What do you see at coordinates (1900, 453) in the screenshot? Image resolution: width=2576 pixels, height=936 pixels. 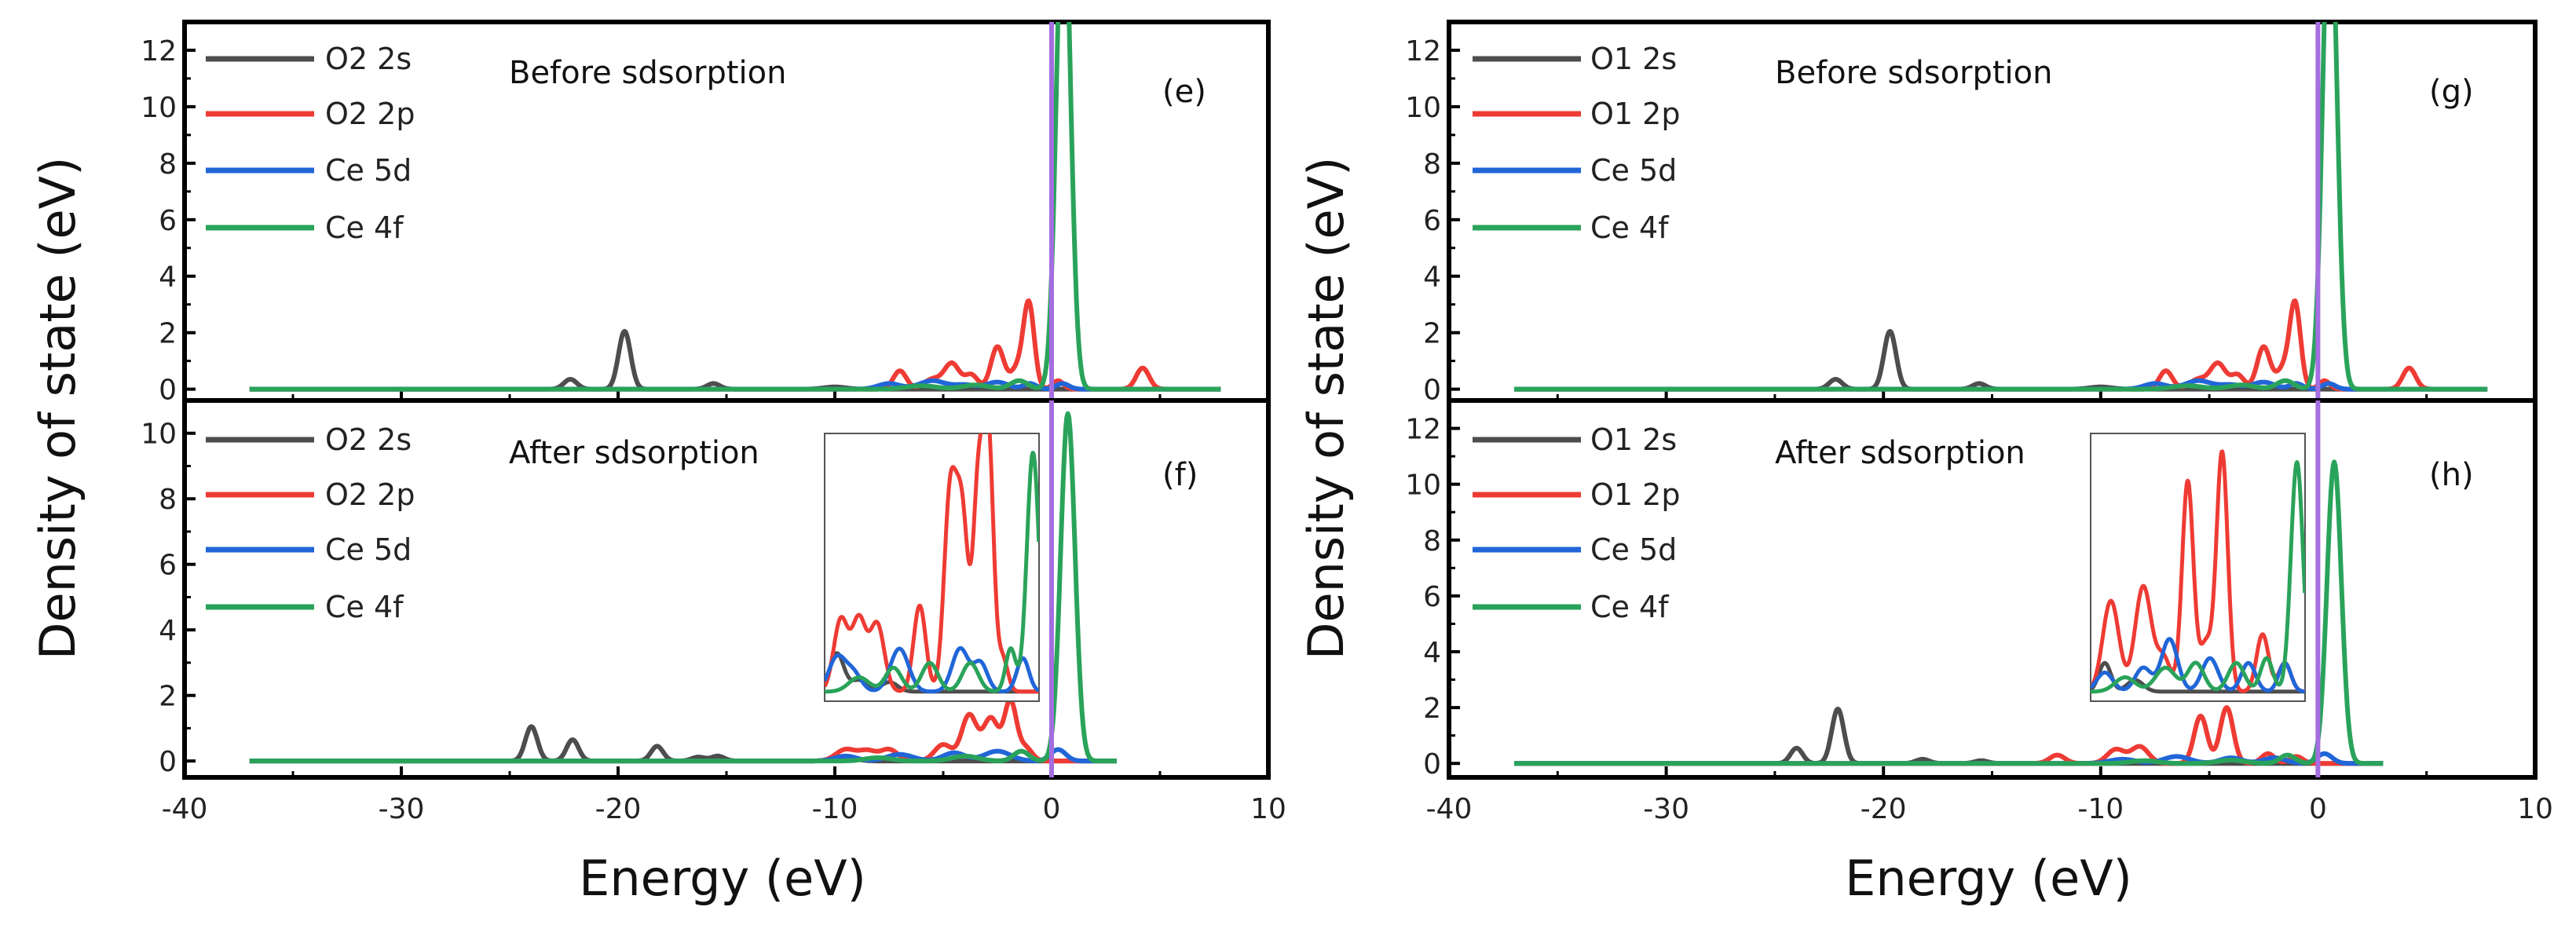 I see `panel-h-title: After sdsorption` at bounding box center [1900, 453].